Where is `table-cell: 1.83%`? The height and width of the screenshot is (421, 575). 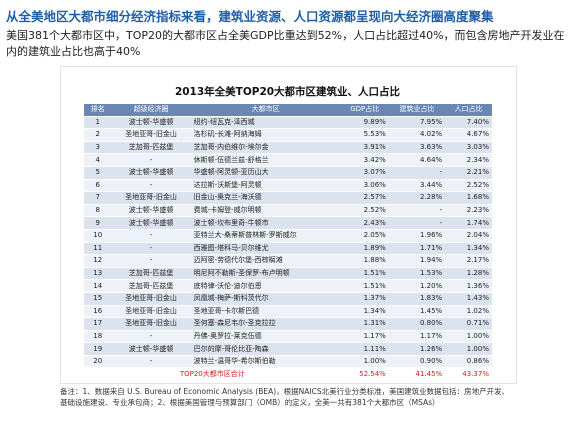 table-cell: 1.83% is located at coordinates (417, 299).